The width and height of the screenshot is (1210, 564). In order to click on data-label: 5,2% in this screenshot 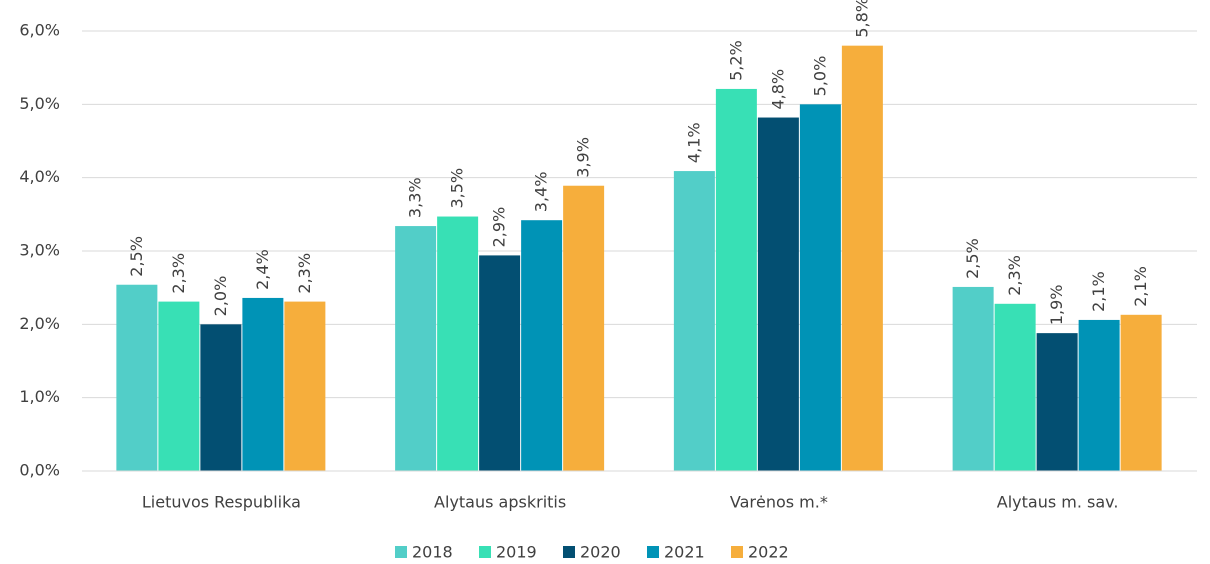, I will do `click(735, 60)`.